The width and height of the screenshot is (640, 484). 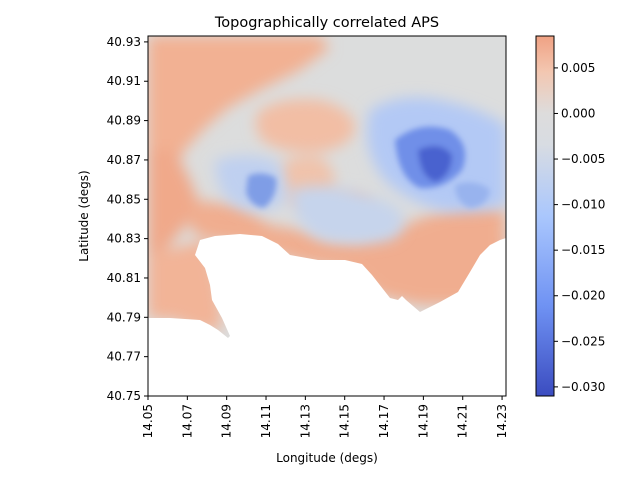 What do you see at coordinates (124, 160) in the screenshot?
I see `y-tick-label: 40.87` at bounding box center [124, 160].